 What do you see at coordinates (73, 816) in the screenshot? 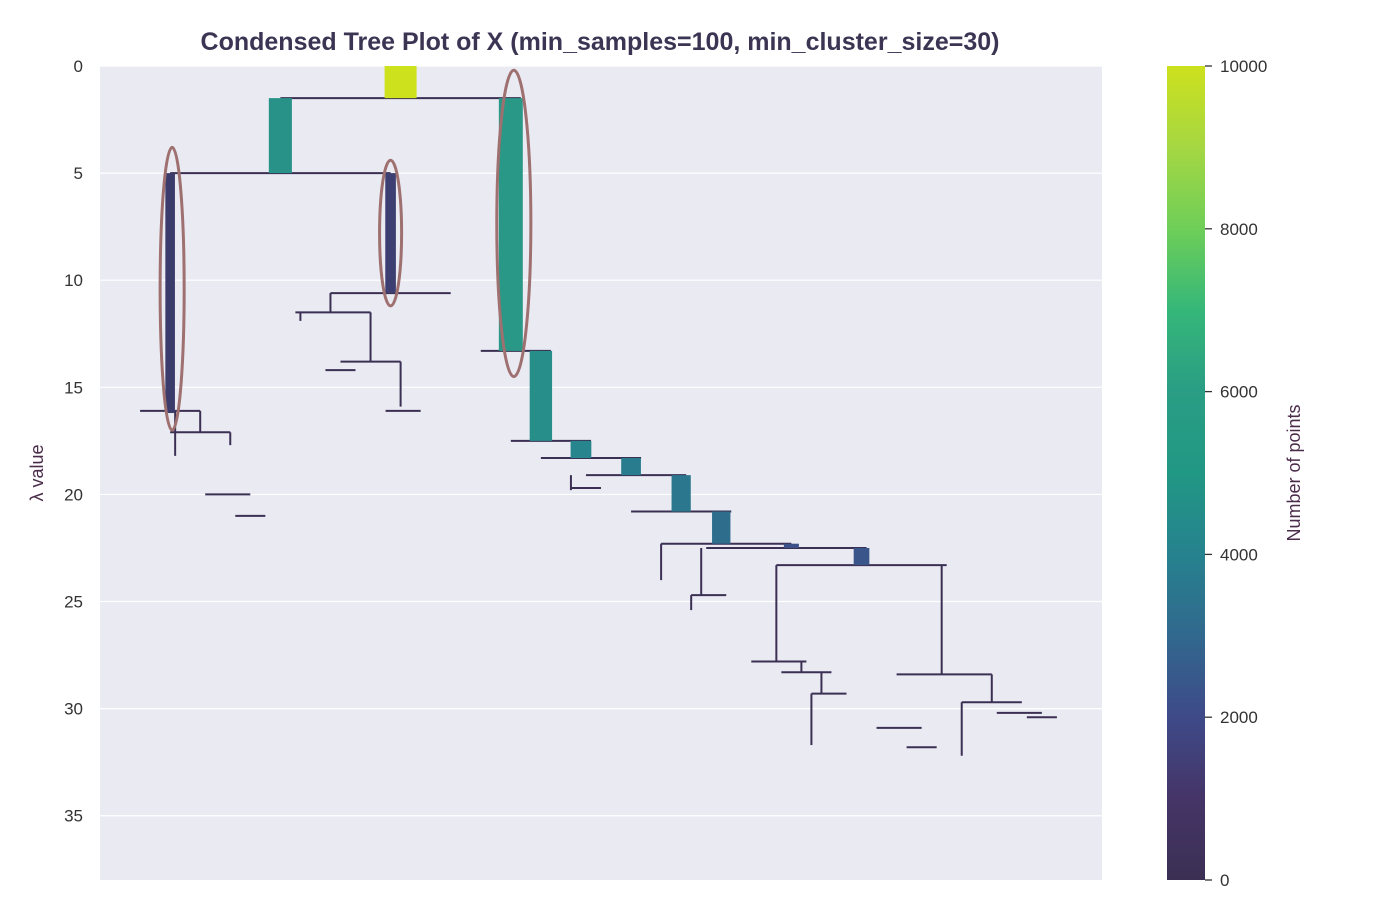
I see `y-tick-label: 35` at bounding box center [73, 816].